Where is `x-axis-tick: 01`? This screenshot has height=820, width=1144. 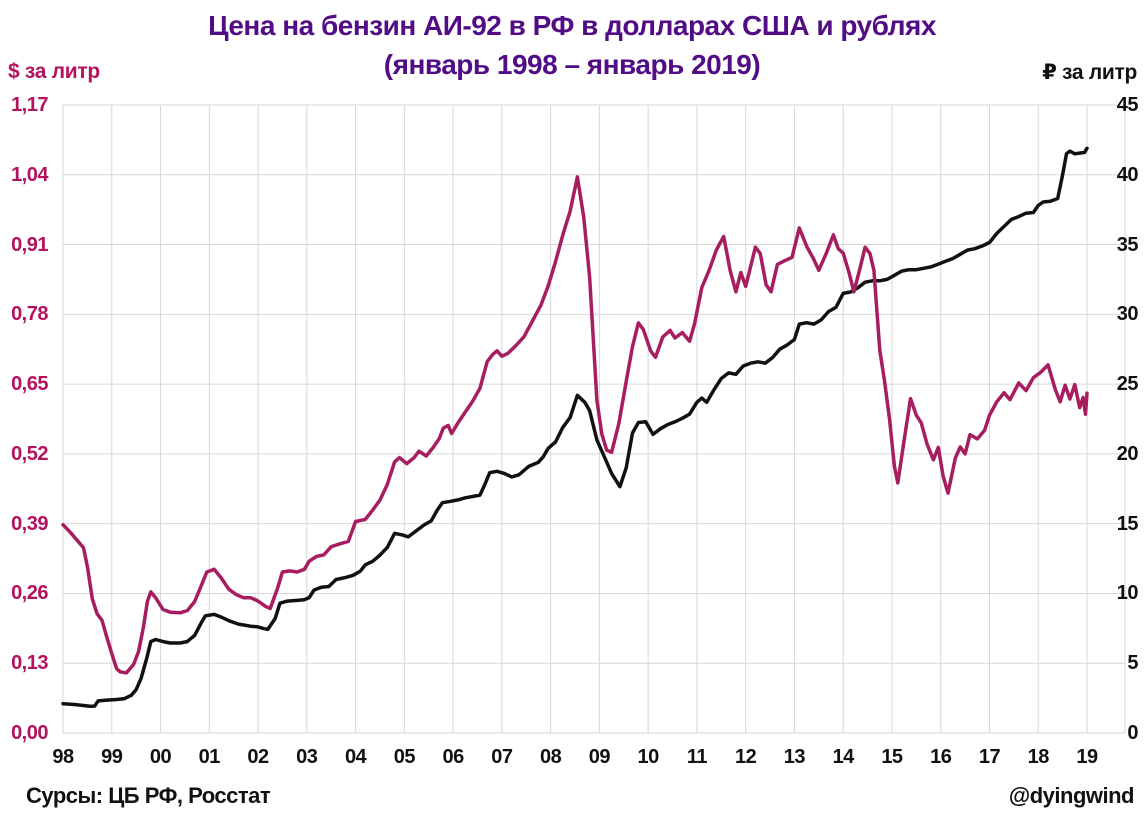 x-axis-tick: 01 is located at coordinates (209, 757).